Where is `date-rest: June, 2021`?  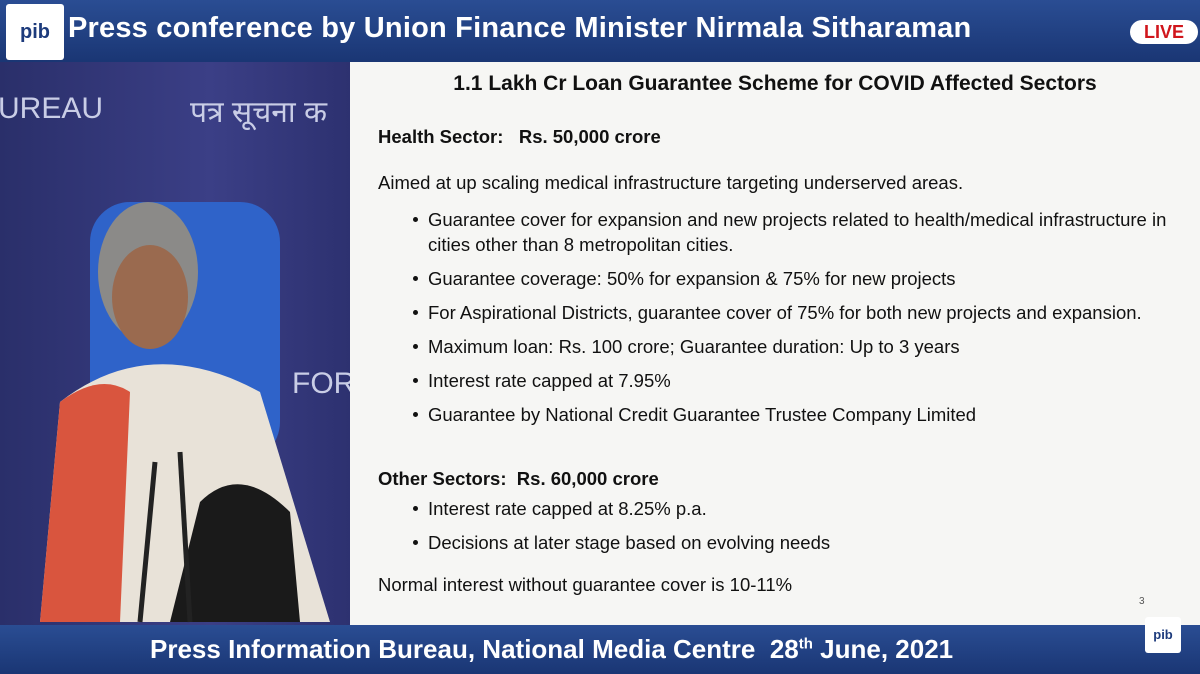 date-rest: June, 2021 is located at coordinates (887, 649).